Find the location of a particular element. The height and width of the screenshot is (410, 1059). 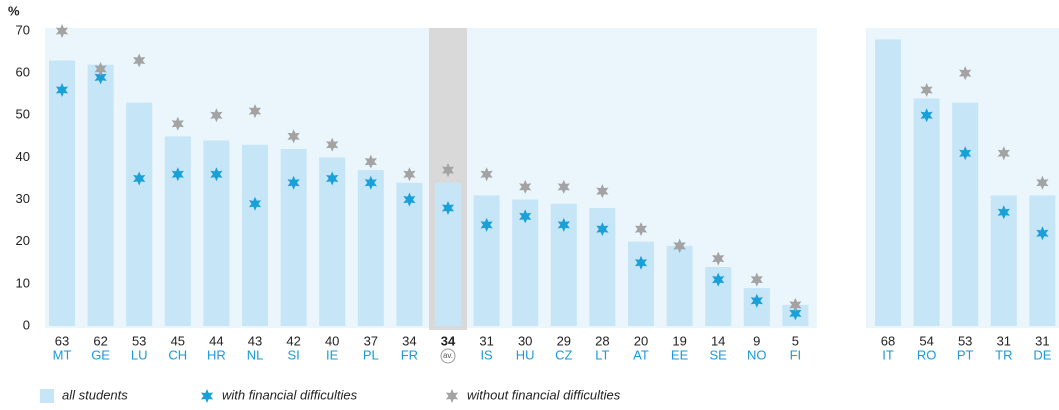

x-tick-label: SE is located at coordinates (719, 354).